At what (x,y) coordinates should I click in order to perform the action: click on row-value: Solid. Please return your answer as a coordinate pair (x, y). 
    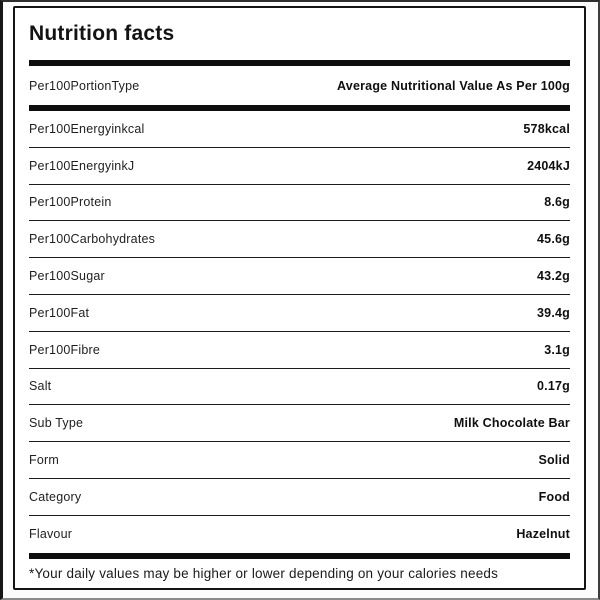
    Looking at the image, I should click on (554, 460).